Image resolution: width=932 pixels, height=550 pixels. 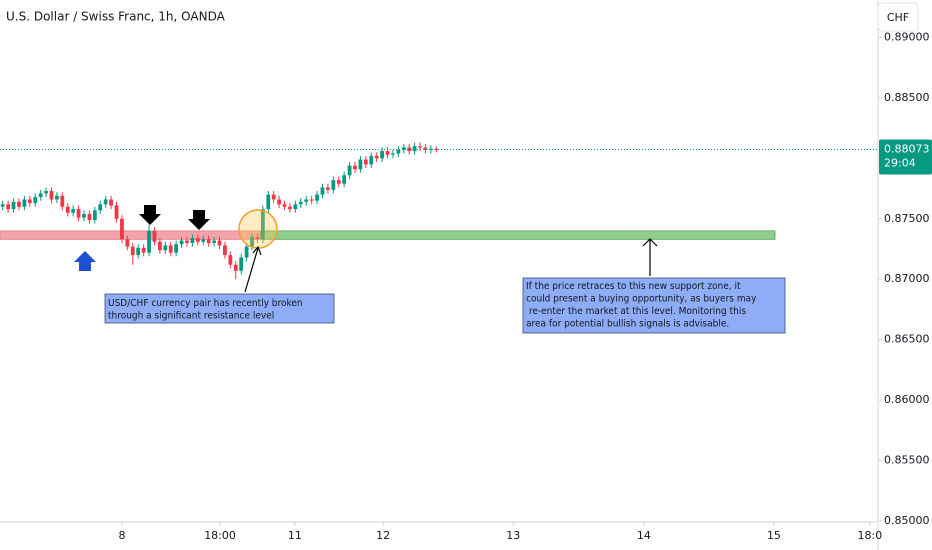 I want to click on last-price-box, so click(x=905, y=157).